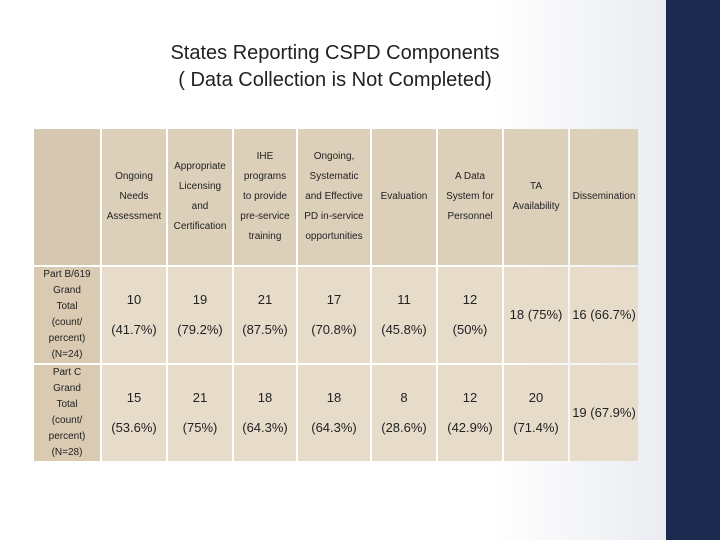  Describe the element at coordinates (200, 315) in the screenshot. I see `data-cell: 19 (79.2%)` at that location.